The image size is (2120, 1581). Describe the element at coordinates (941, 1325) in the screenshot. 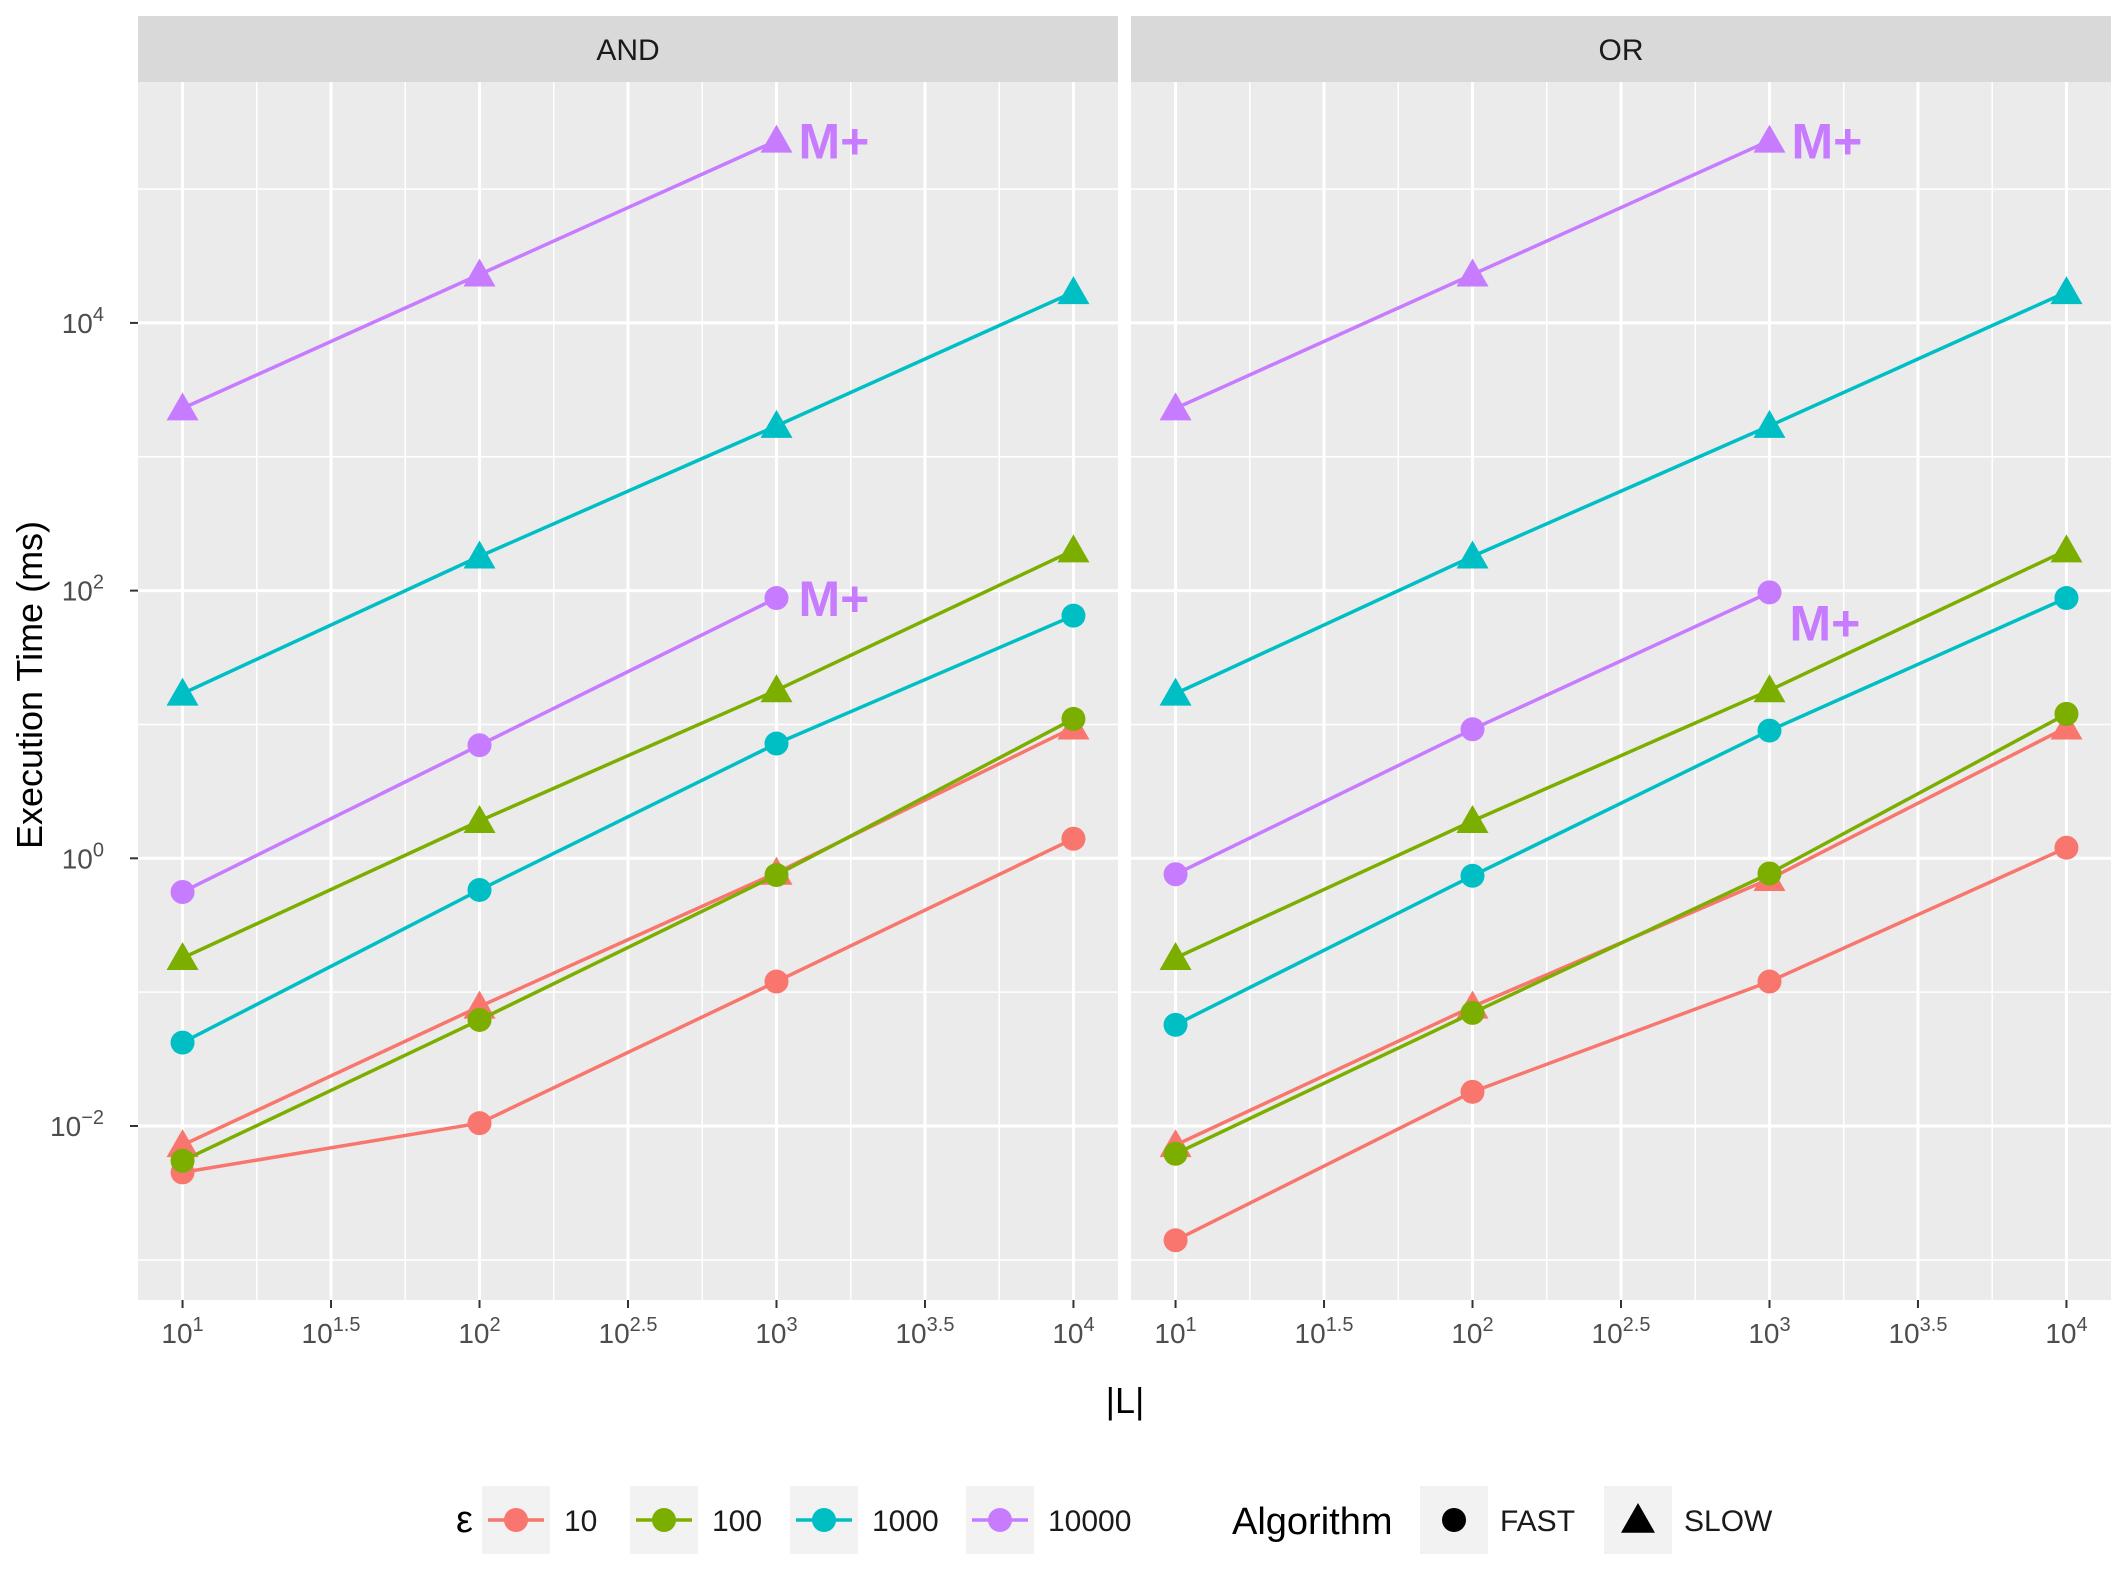

I see `x-tick-label-exp: 3.5` at that location.